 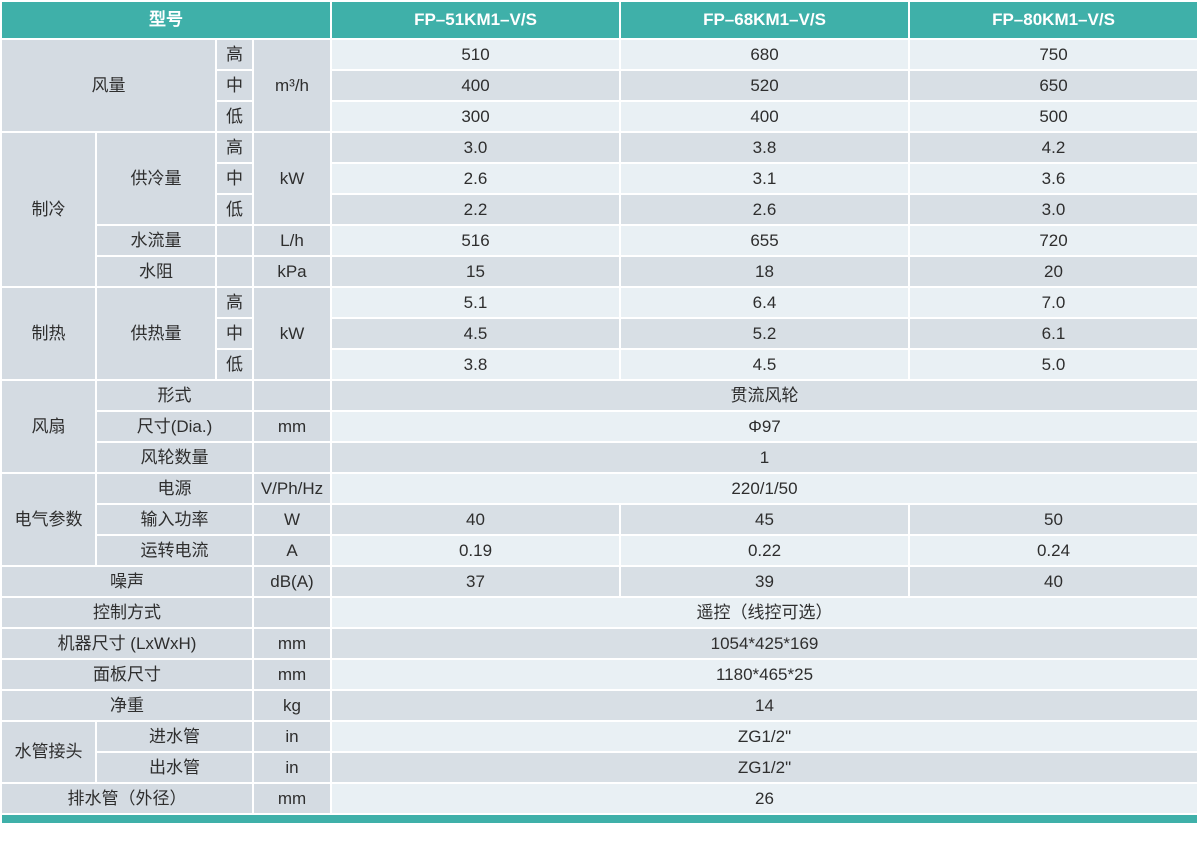 I want to click on value-cell: 20, so click(x=1052, y=271).